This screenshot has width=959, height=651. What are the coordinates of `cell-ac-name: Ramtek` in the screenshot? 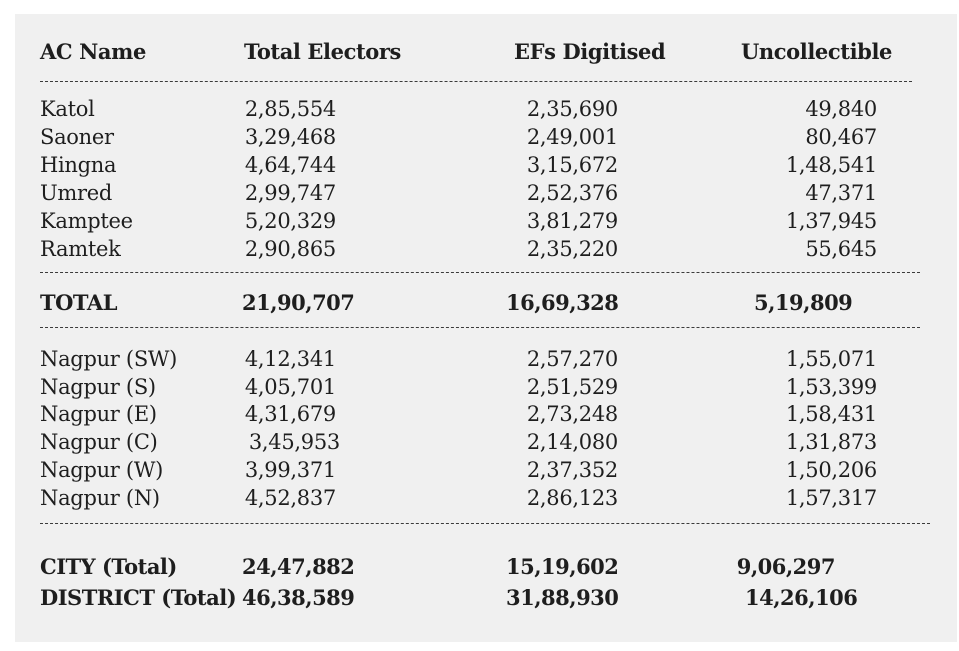 It's located at (80, 249).